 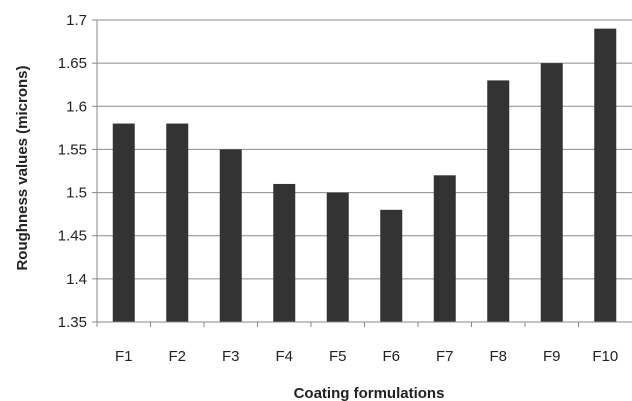 I want to click on bar-f3, so click(x=230, y=235).